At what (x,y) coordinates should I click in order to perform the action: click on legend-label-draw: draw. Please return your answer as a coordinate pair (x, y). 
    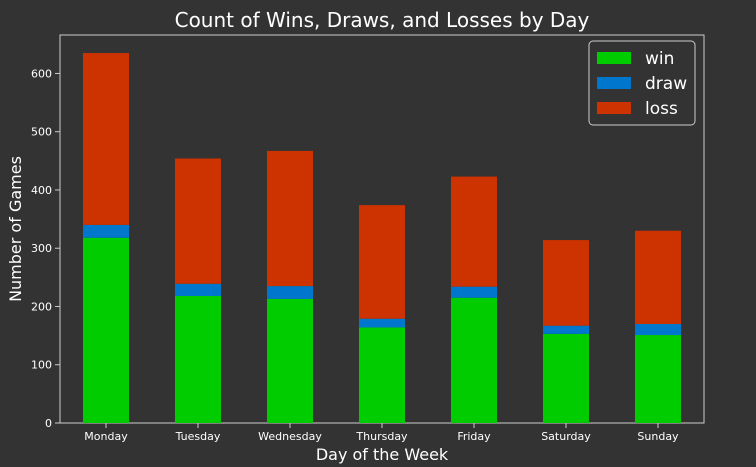
    Looking at the image, I should click on (666, 84).